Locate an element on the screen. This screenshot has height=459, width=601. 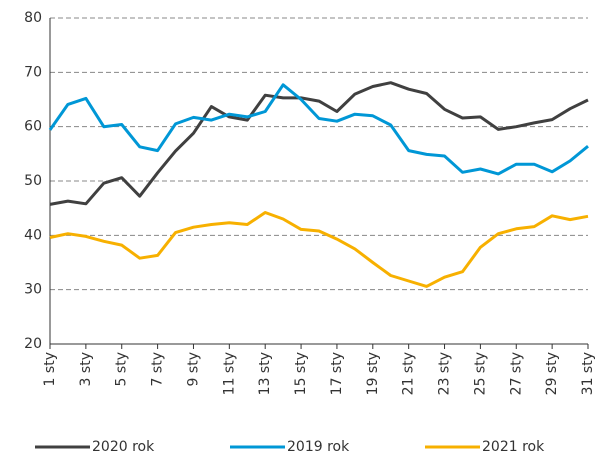
x-tick-label: 31 sty is located at coordinates (588, 373).